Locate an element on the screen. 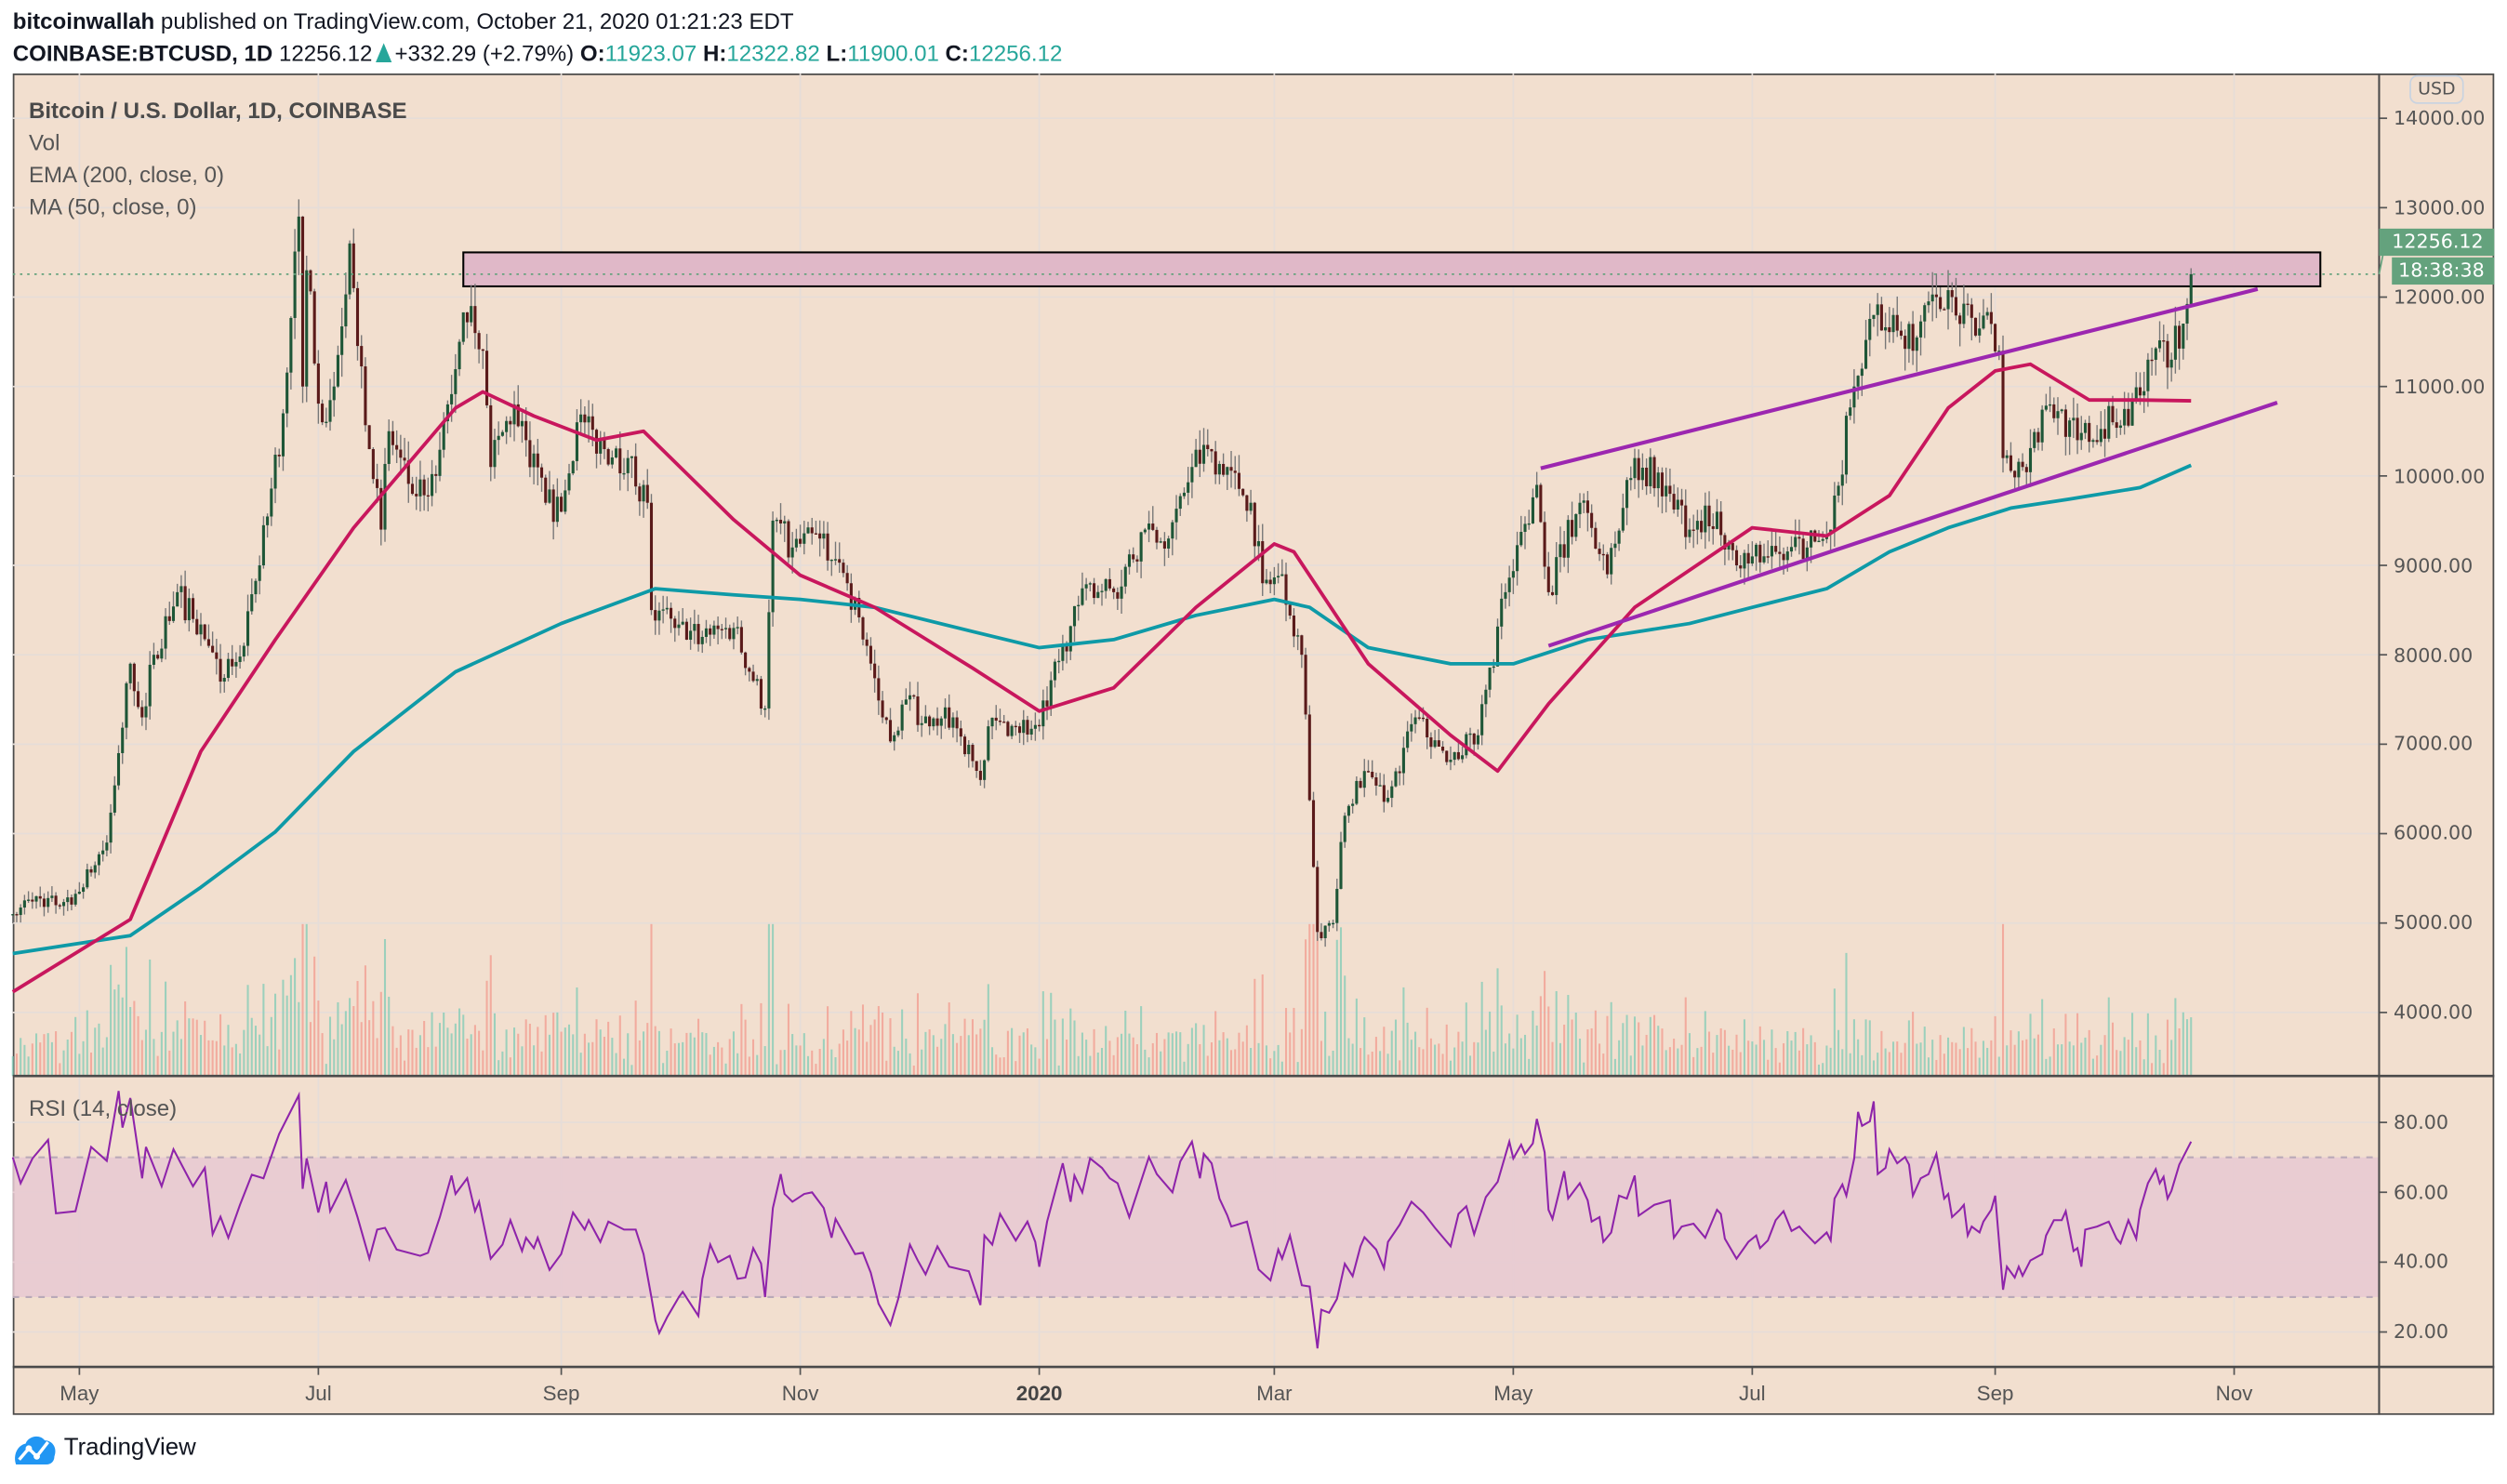  legend-rsi: RSI (14, close) is located at coordinates (103, 1107).